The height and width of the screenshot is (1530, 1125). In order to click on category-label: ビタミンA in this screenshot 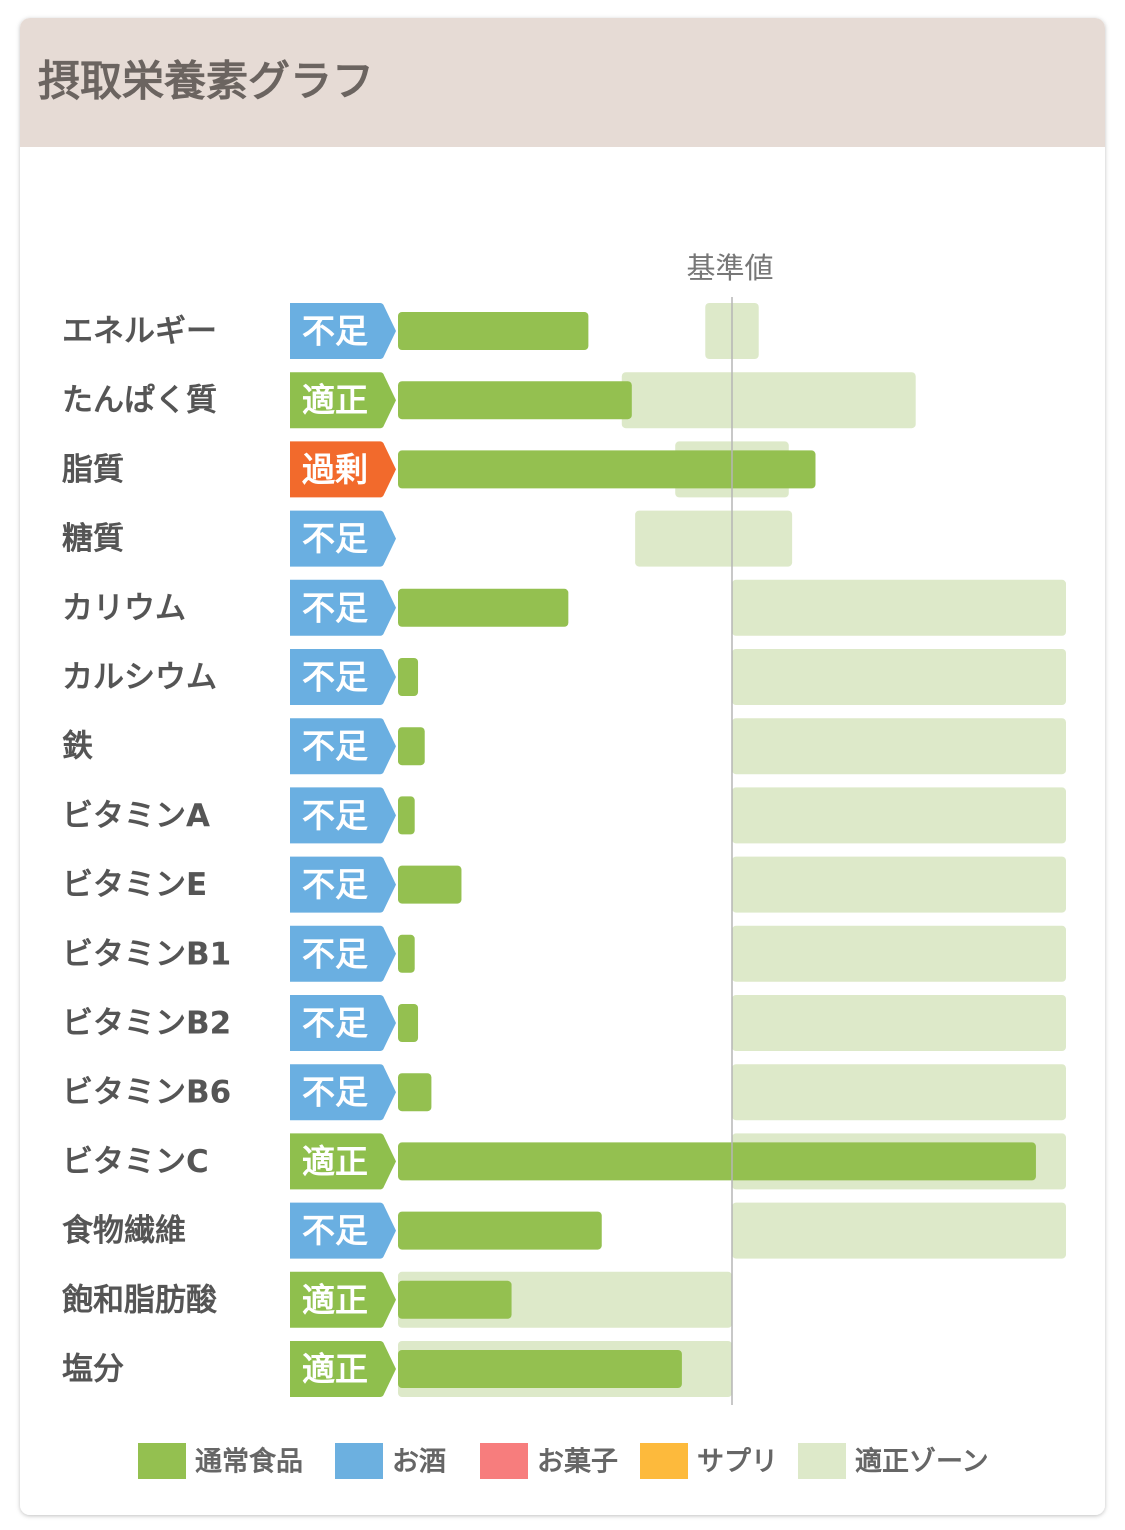, I will do `click(136, 816)`.